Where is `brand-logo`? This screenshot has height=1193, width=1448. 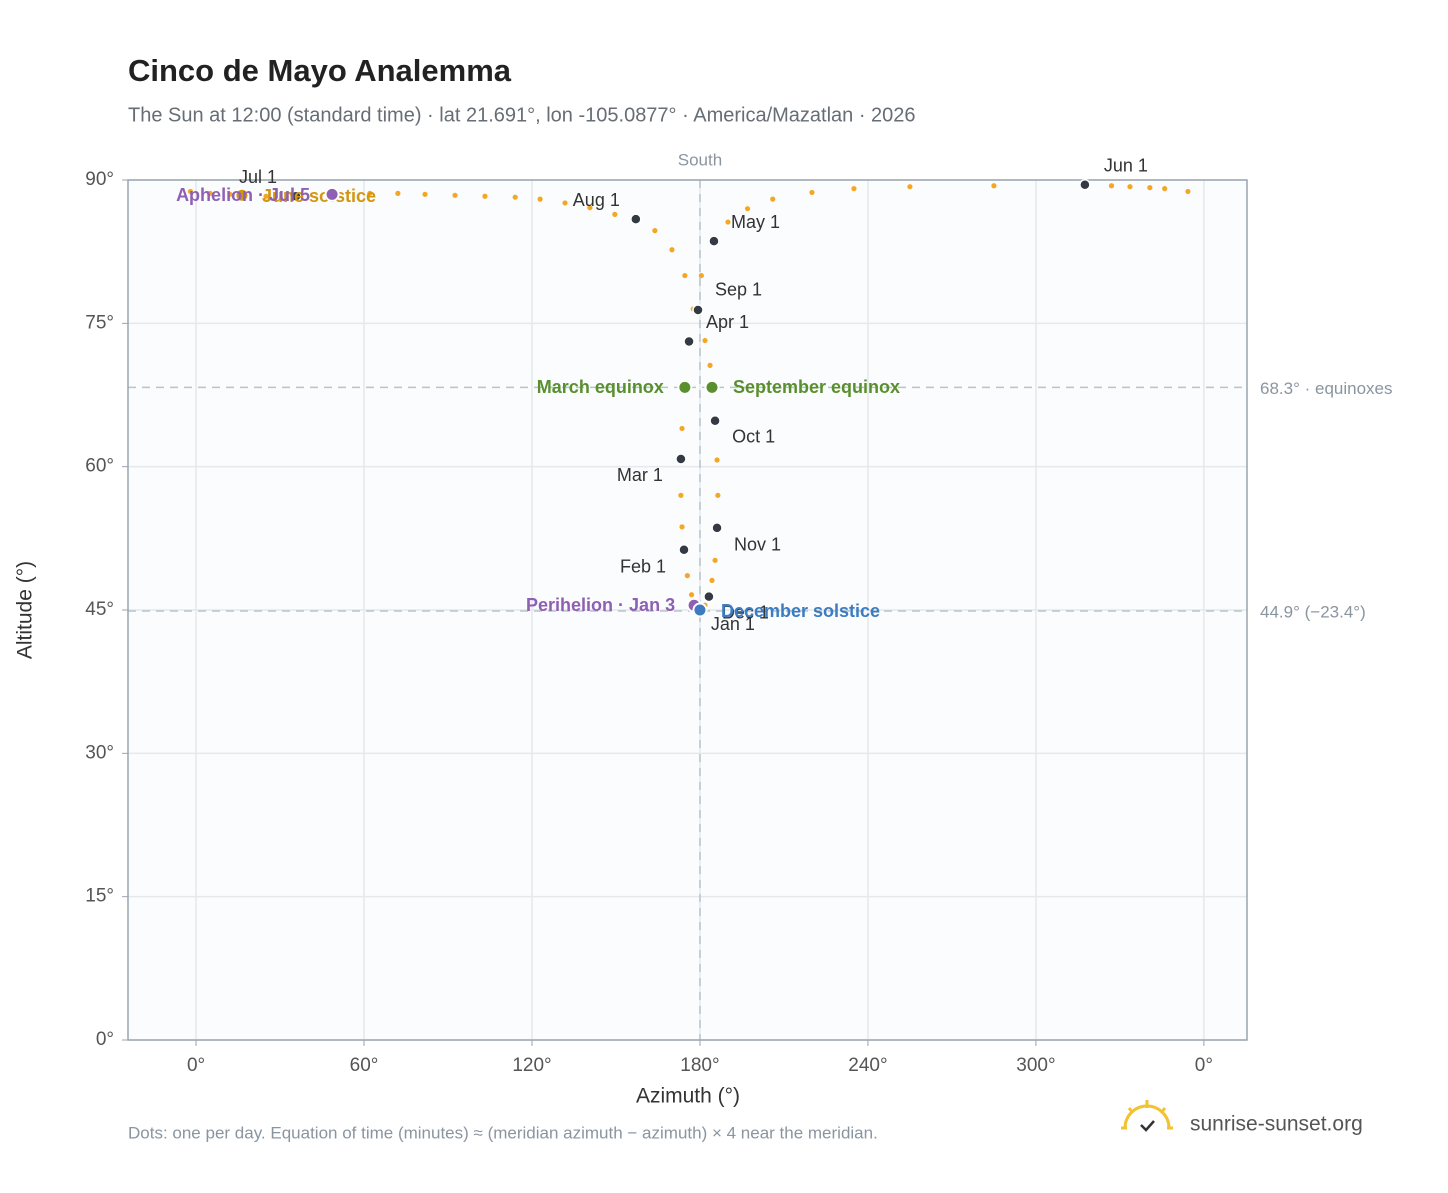 brand-logo is located at coordinates (1147, 1116).